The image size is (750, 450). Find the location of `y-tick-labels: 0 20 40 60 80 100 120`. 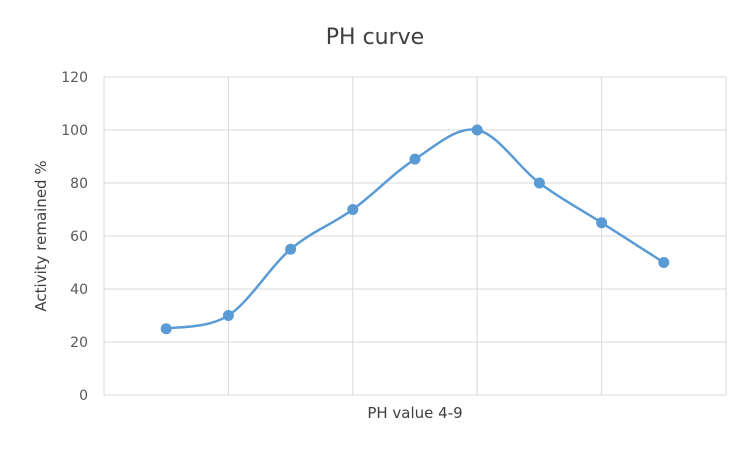

y-tick-labels: 0 20 40 60 80 100 120 is located at coordinates (74, 237).